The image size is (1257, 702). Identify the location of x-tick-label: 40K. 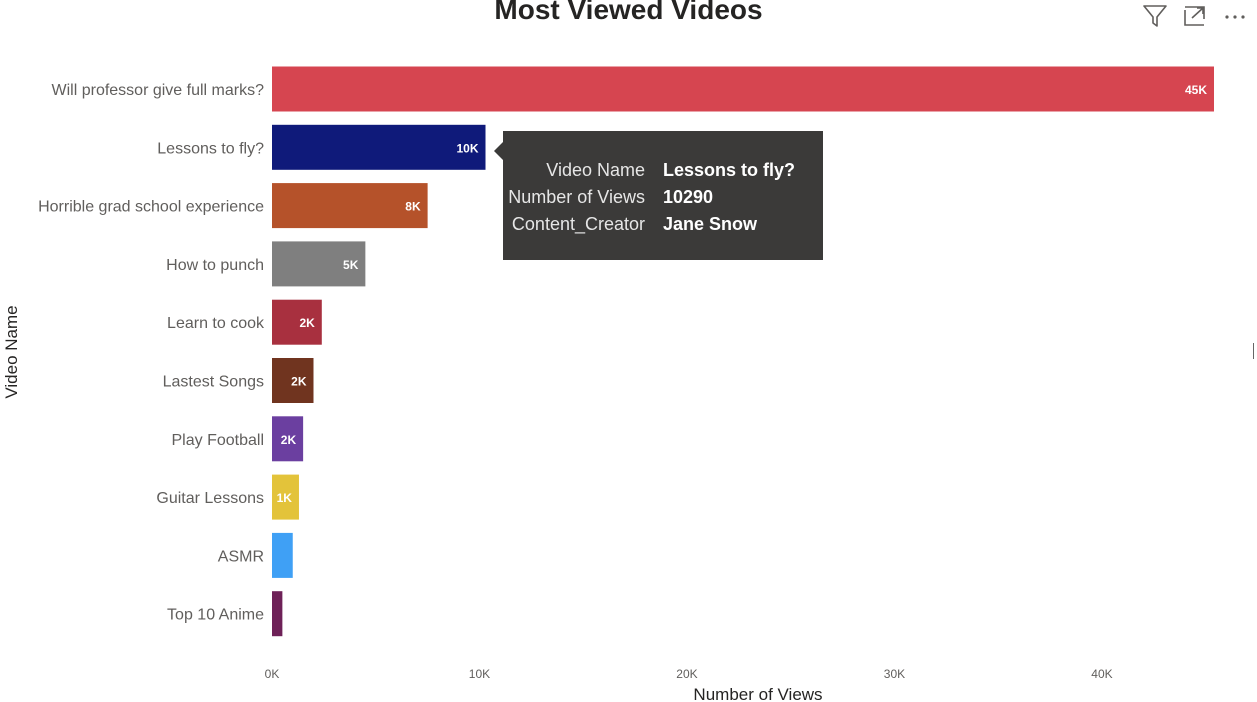
(1101, 674).